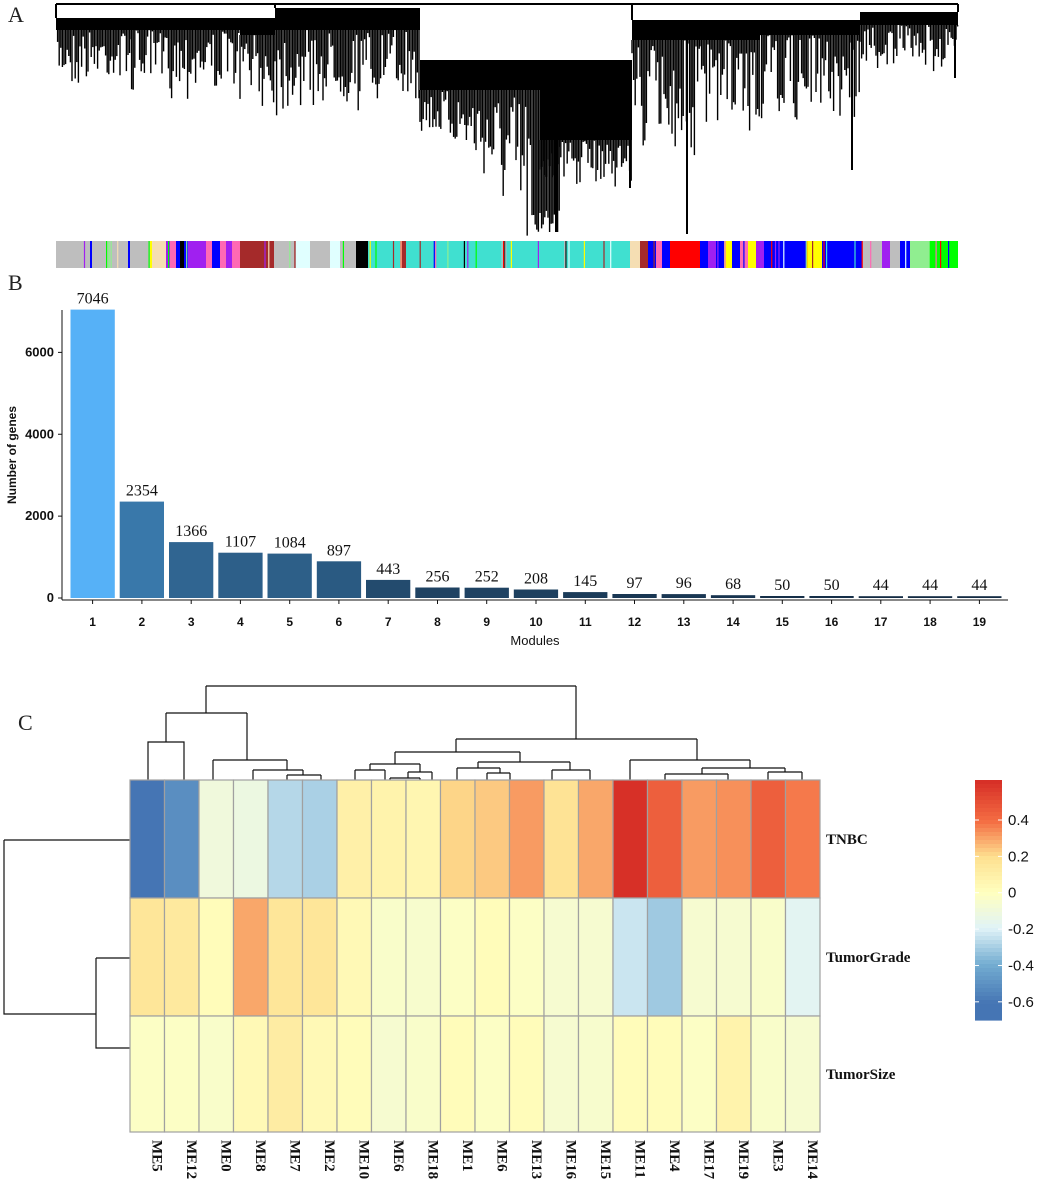 The width and height of the screenshot is (1052, 1191). Describe the element at coordinates (743, 1159) in the screenshot. I see `heatmap-column-label: ME19` at that location.